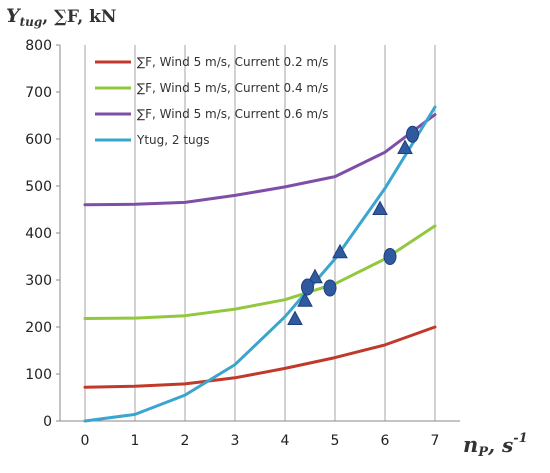 The height and width of the screenshot is (473, 550). What do you see at coordinates (435, 441) in the screenshot?
I see `x-tick-label-7: 7` at bounding box center [435, 441].